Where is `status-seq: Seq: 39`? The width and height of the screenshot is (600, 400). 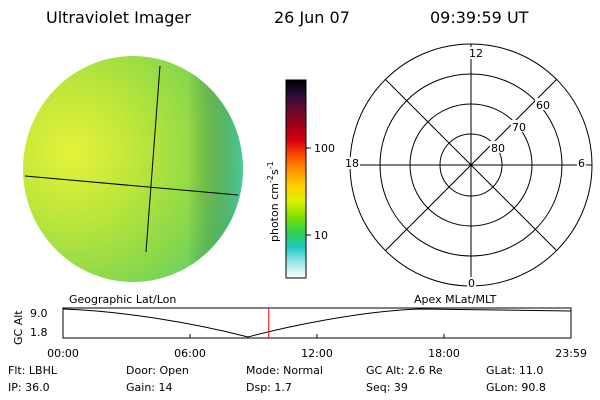 status-seq: Seq: 39 is located at coordinates (387, 387).